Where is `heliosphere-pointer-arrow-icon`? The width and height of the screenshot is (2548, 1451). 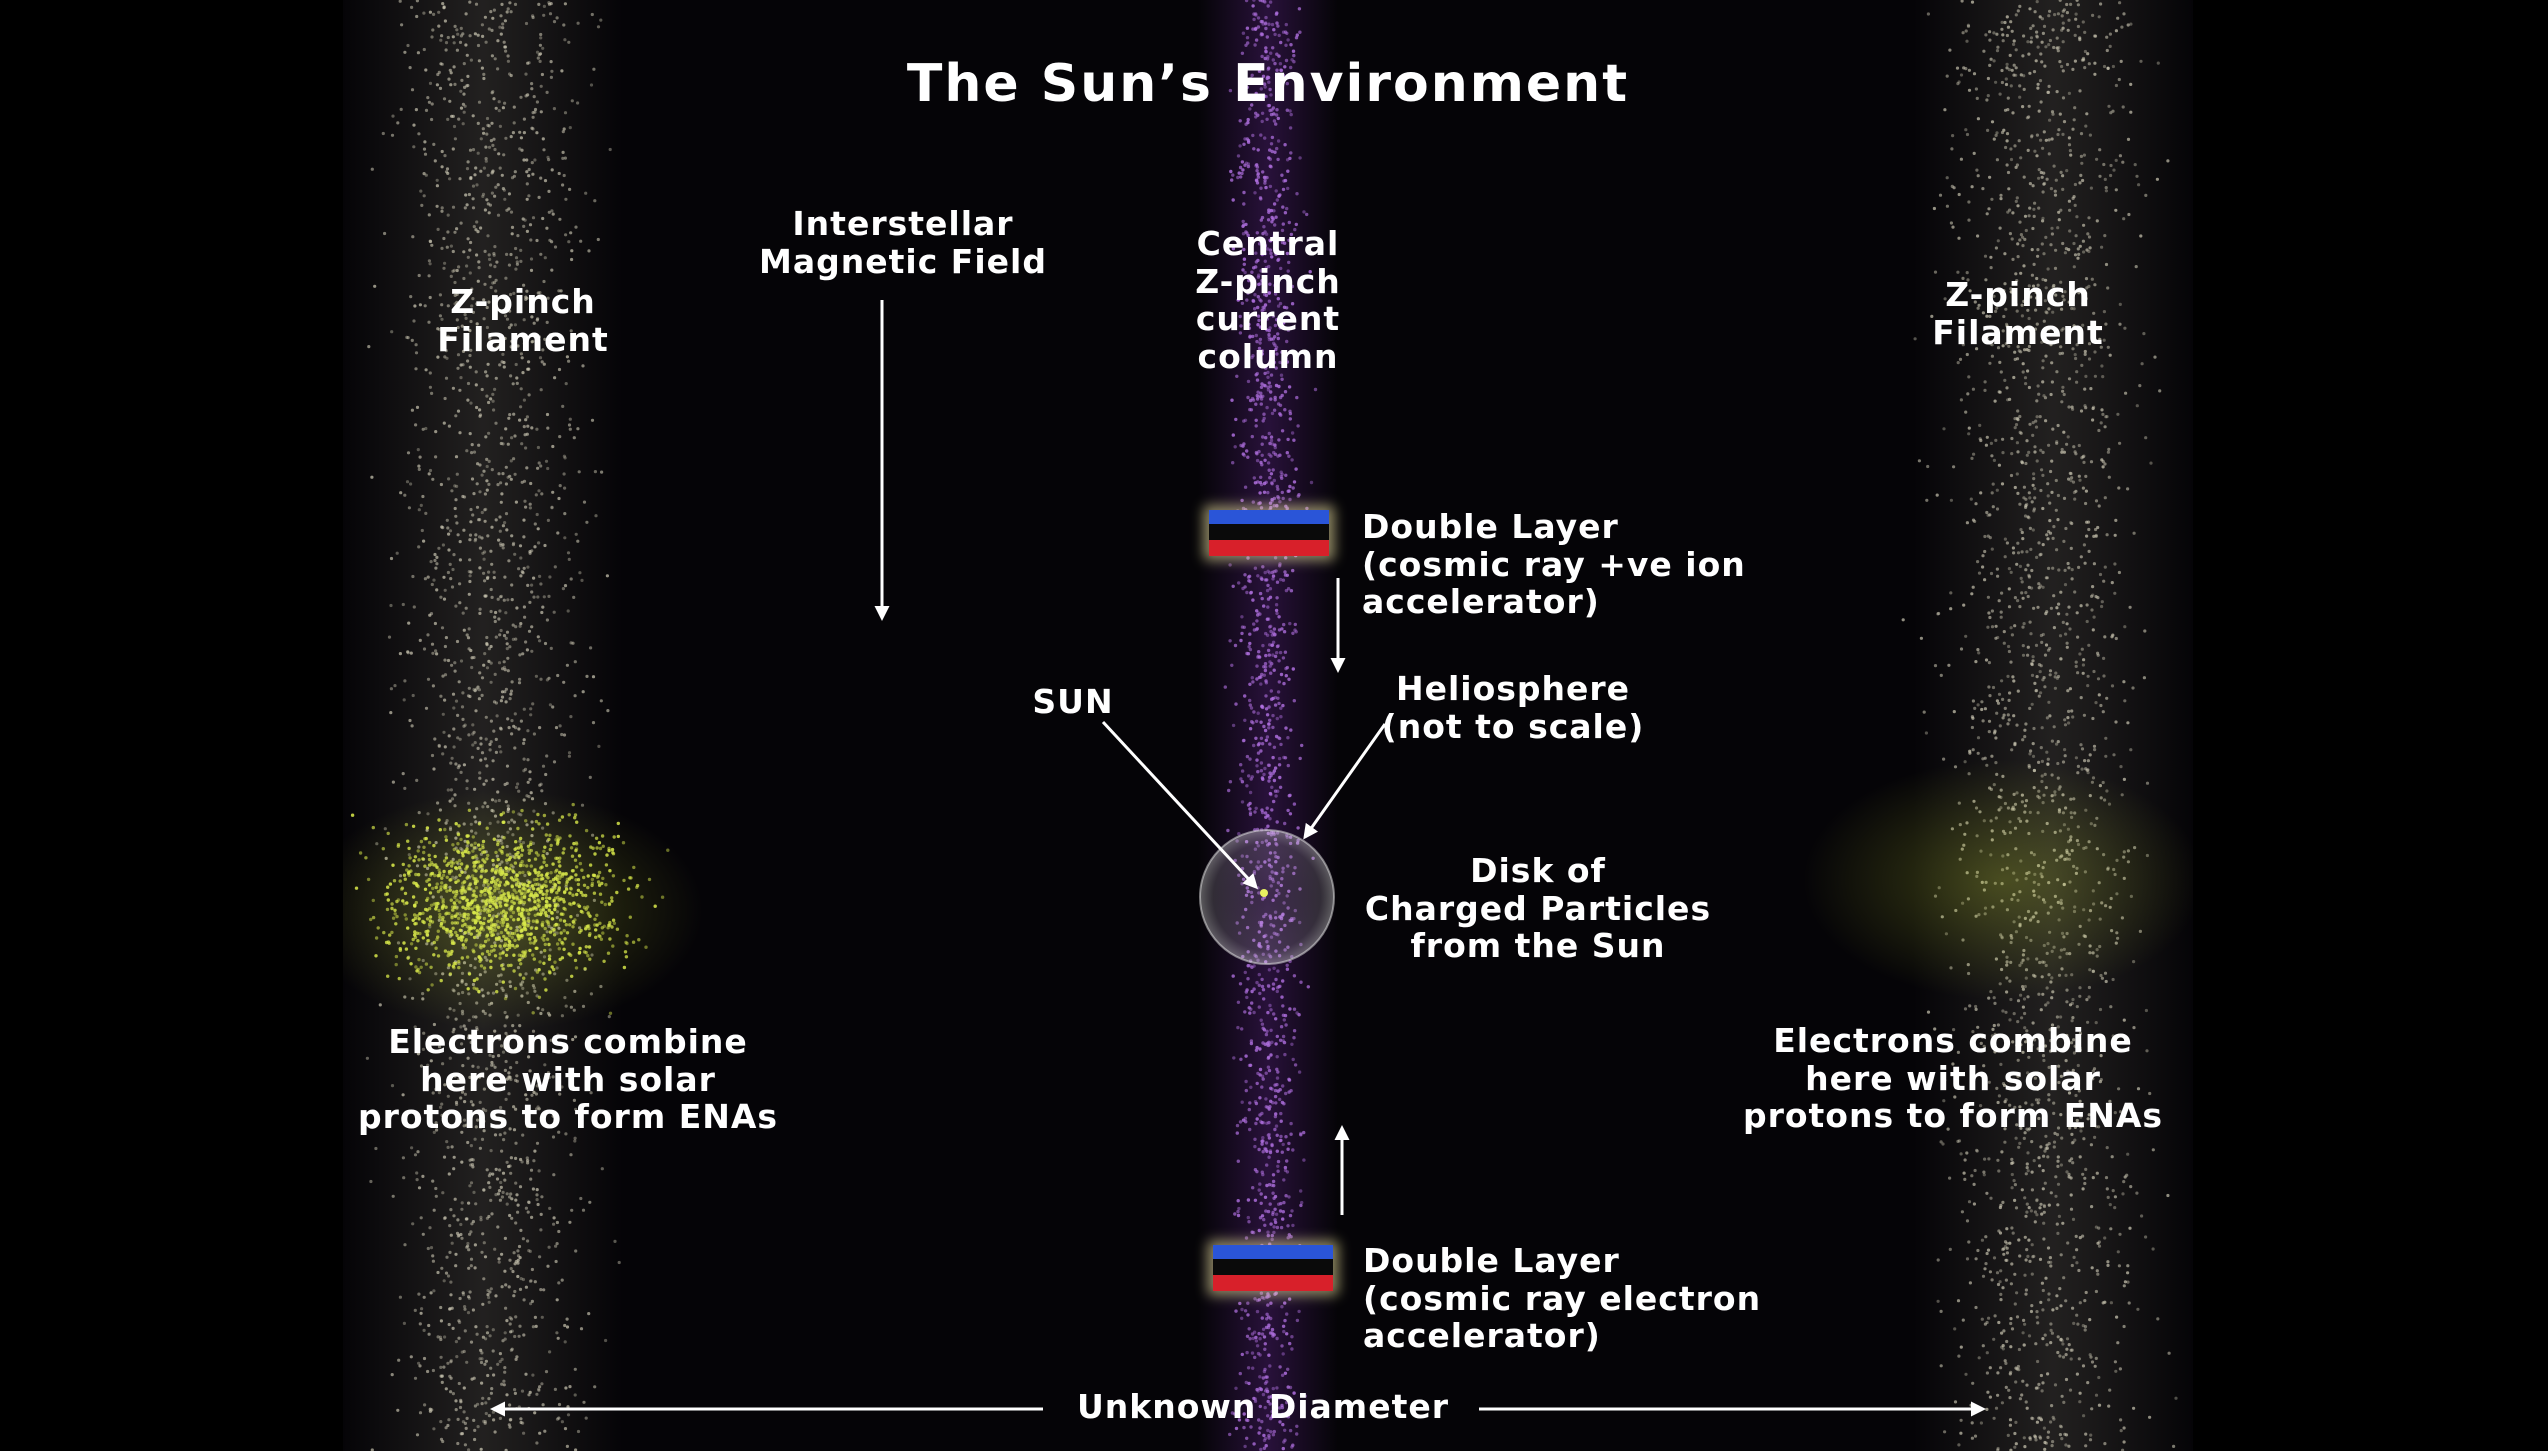
heliosphere-pointer-arrow-icon is located at coordinates (1345, 781).